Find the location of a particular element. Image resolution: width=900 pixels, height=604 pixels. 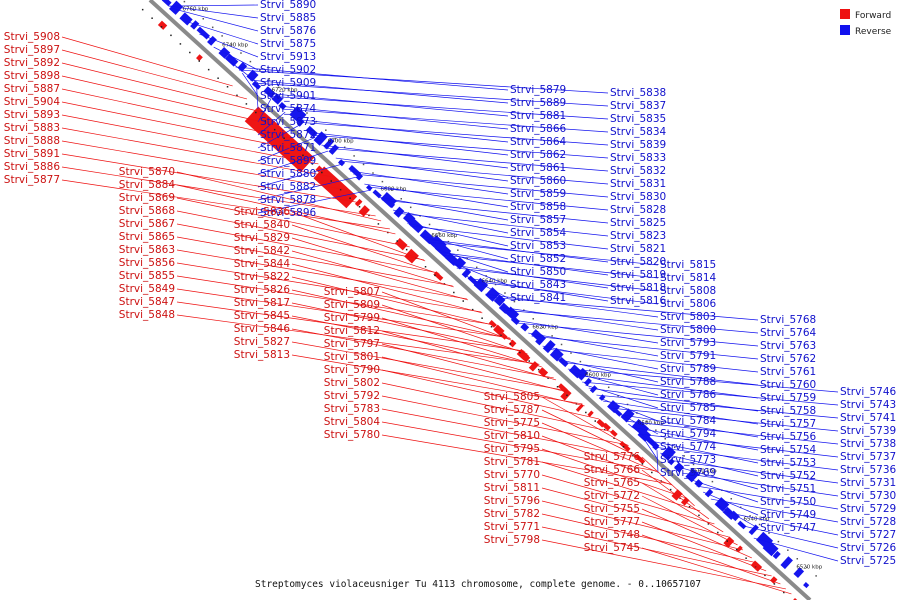

forward-gene-label: Strvi_5826 is located at coordinates (262, 290).